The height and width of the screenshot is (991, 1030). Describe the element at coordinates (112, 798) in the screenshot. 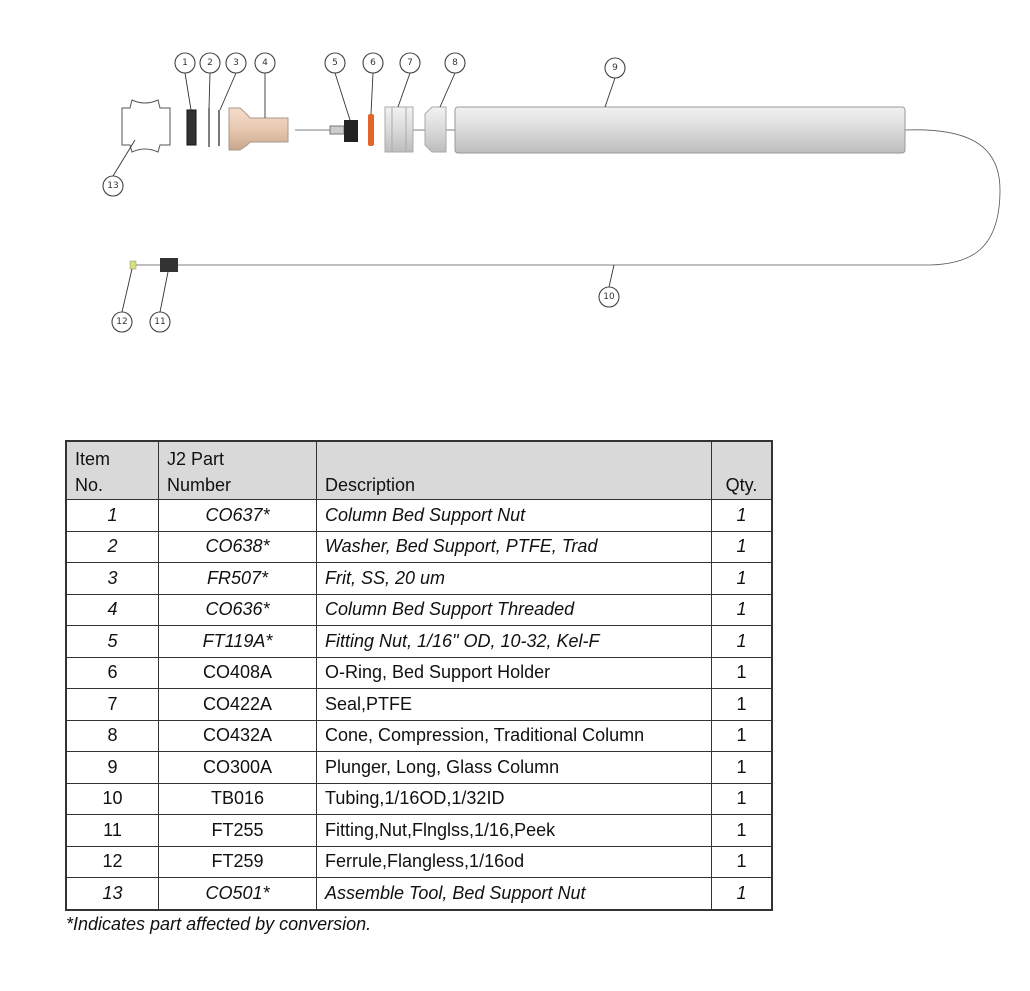

I see `item-no-cell: 10` at that location.